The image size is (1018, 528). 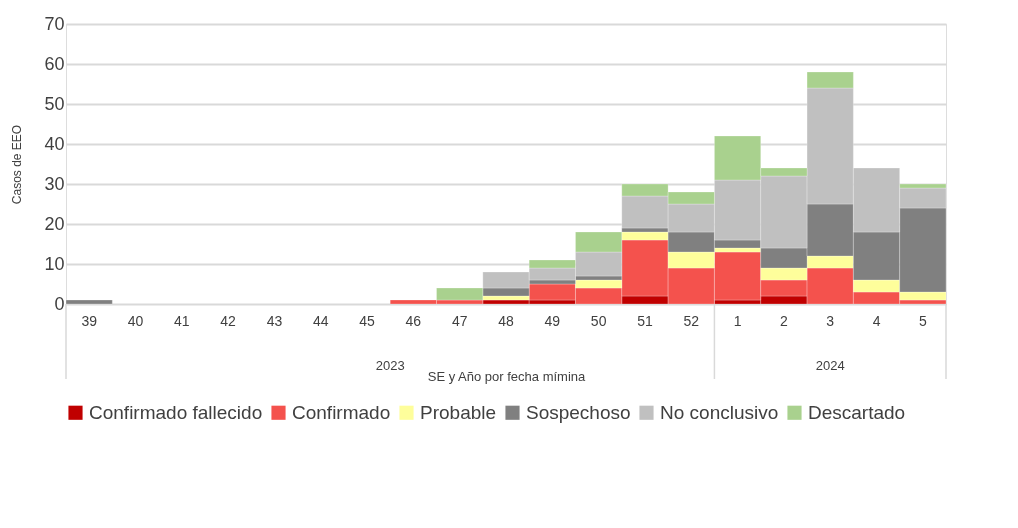 I want to click on y-tick-label: 50, so click(x=54, y=103).